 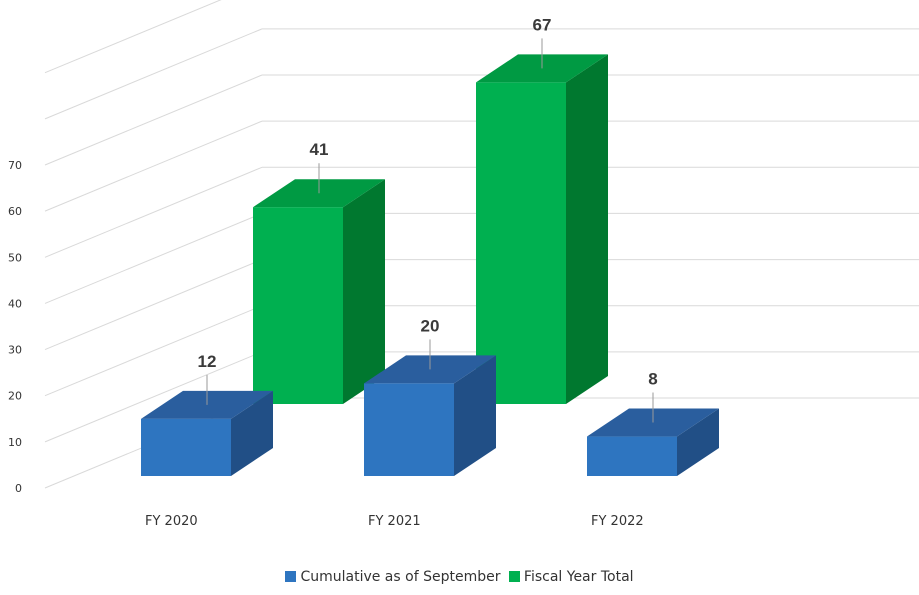 What do you see at coordinates (617, 521) in the screenshot?
I see `x-category-label: FY 2022` at bounding box center [617, 521].